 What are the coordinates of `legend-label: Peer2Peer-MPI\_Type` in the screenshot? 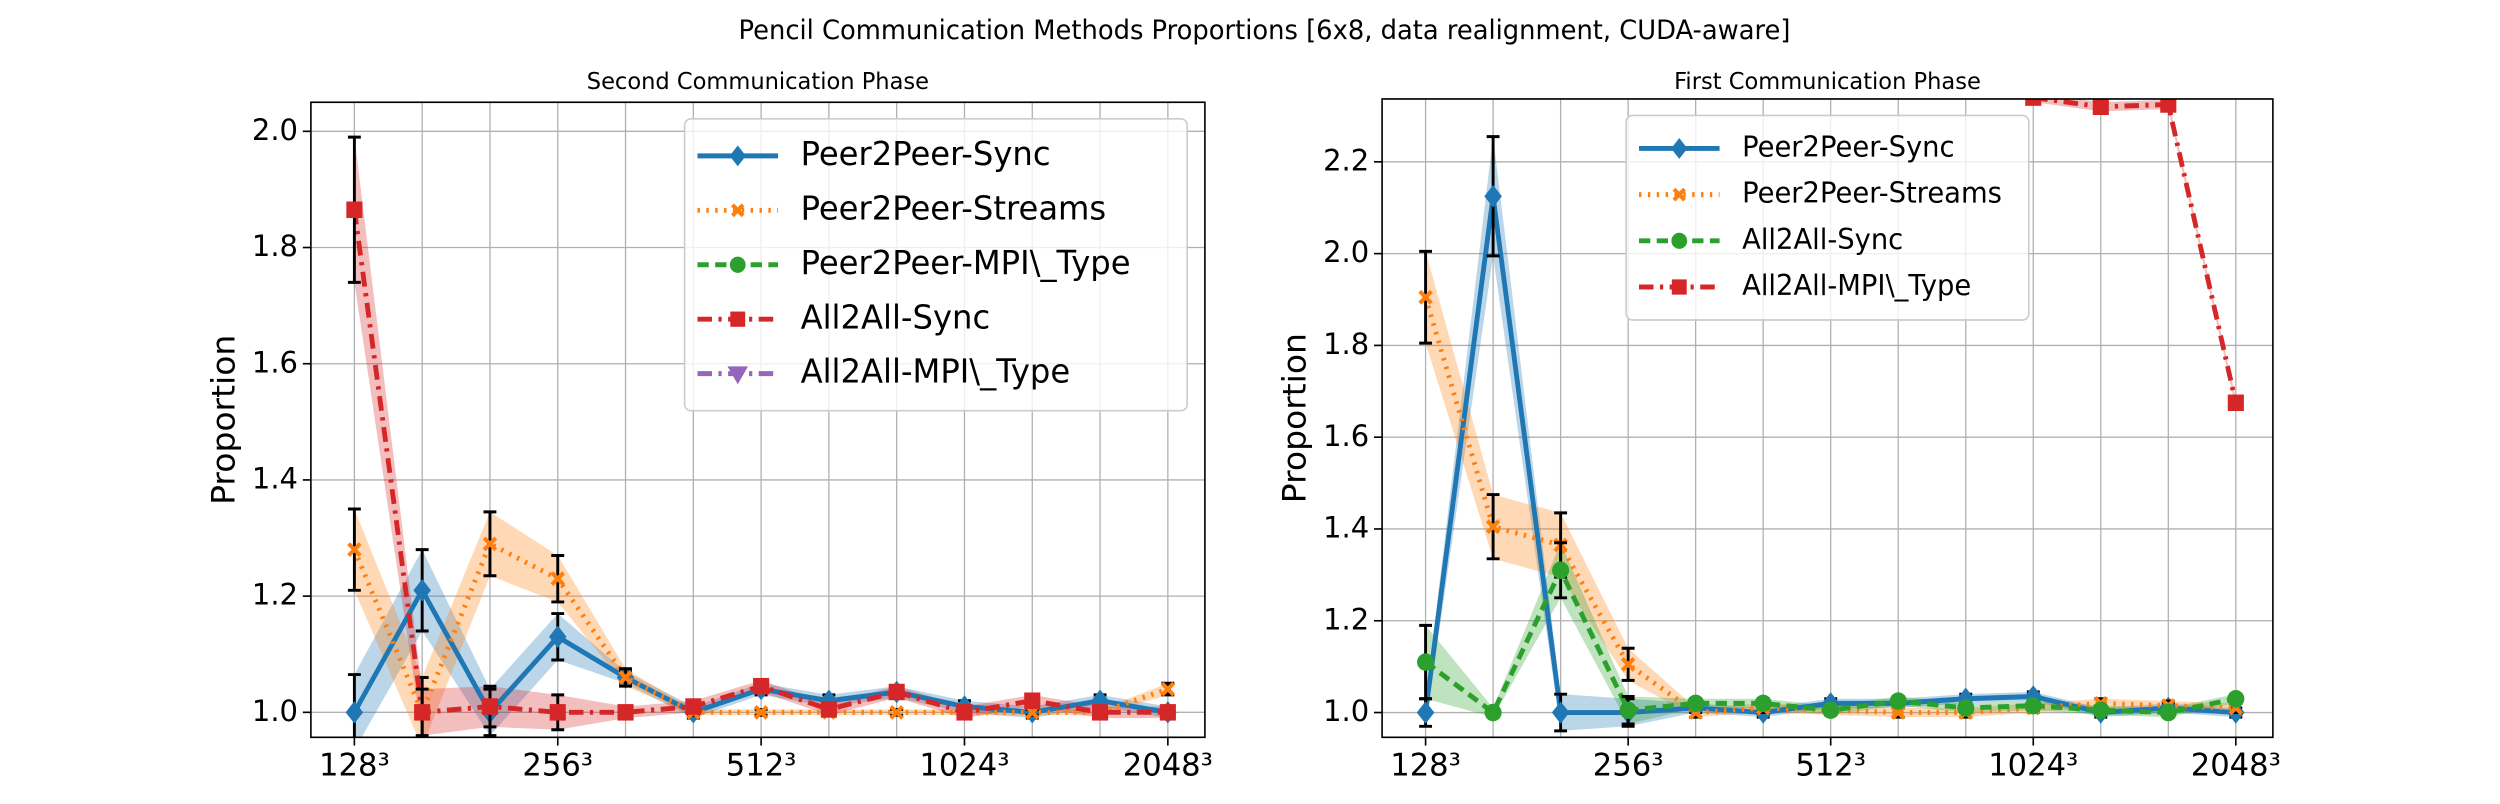 It's located at (966, 262).